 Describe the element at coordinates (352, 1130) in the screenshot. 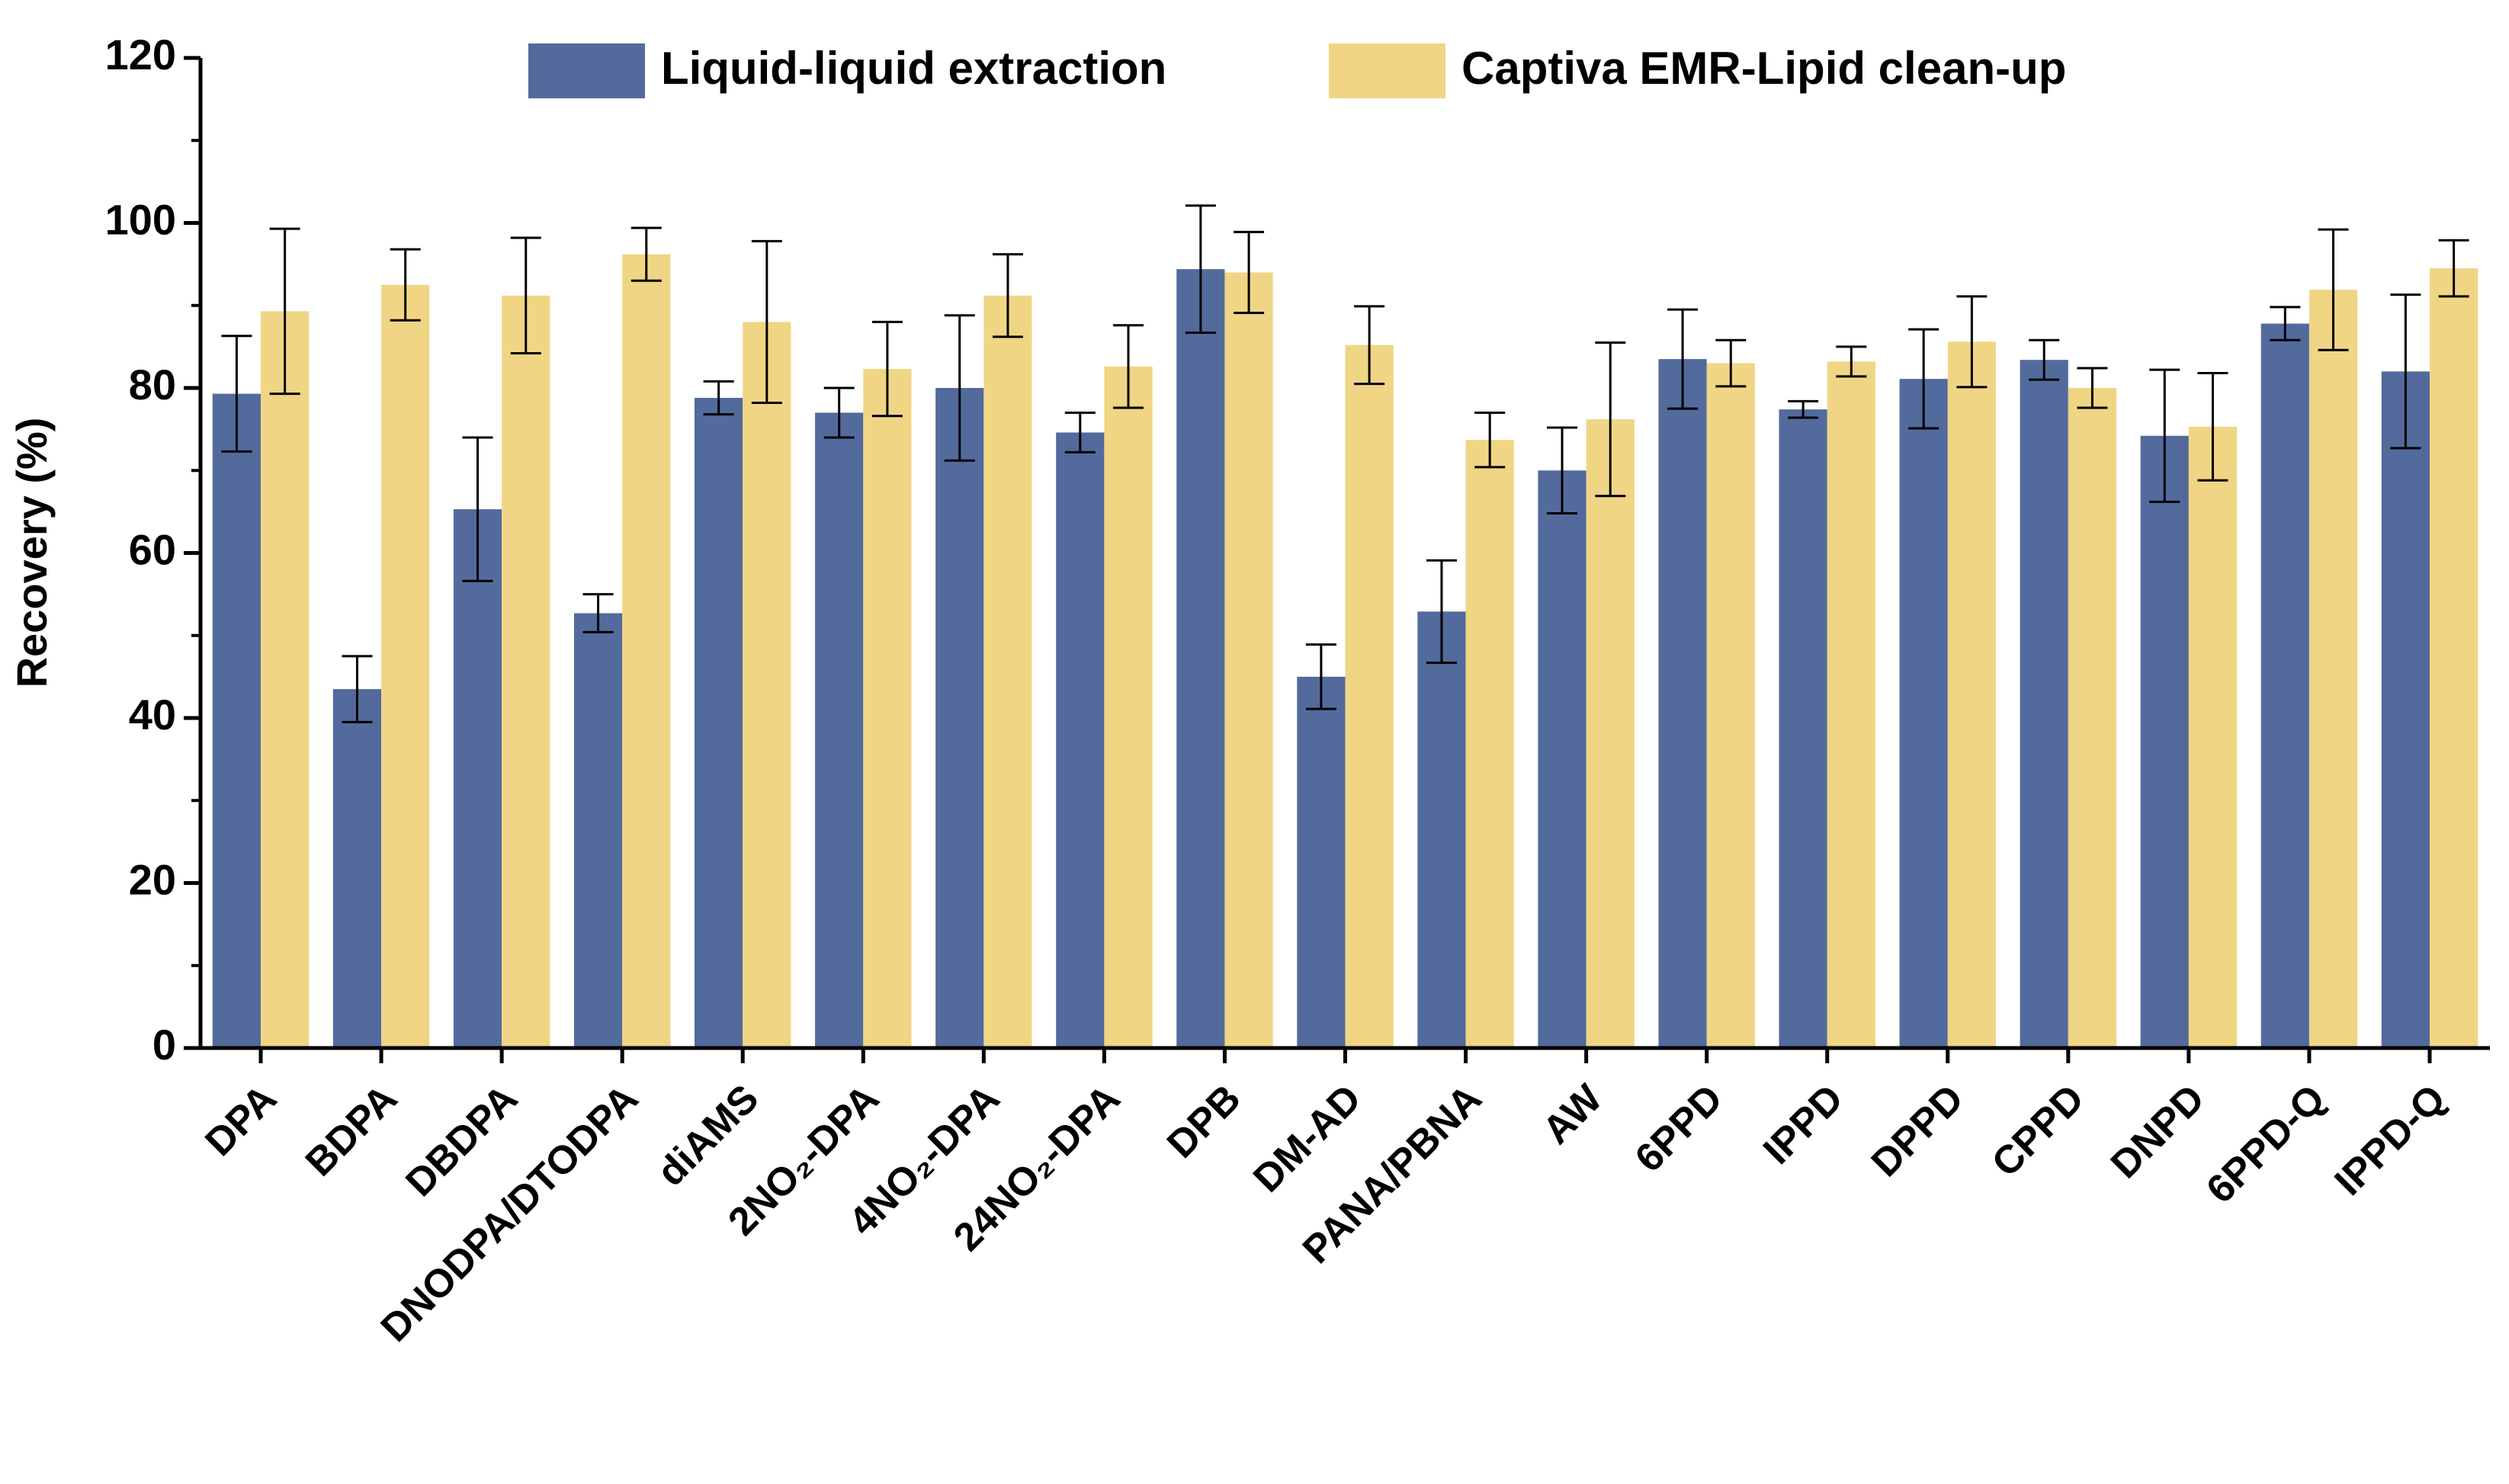

I see `x-tick-label: BDPA` at that location.